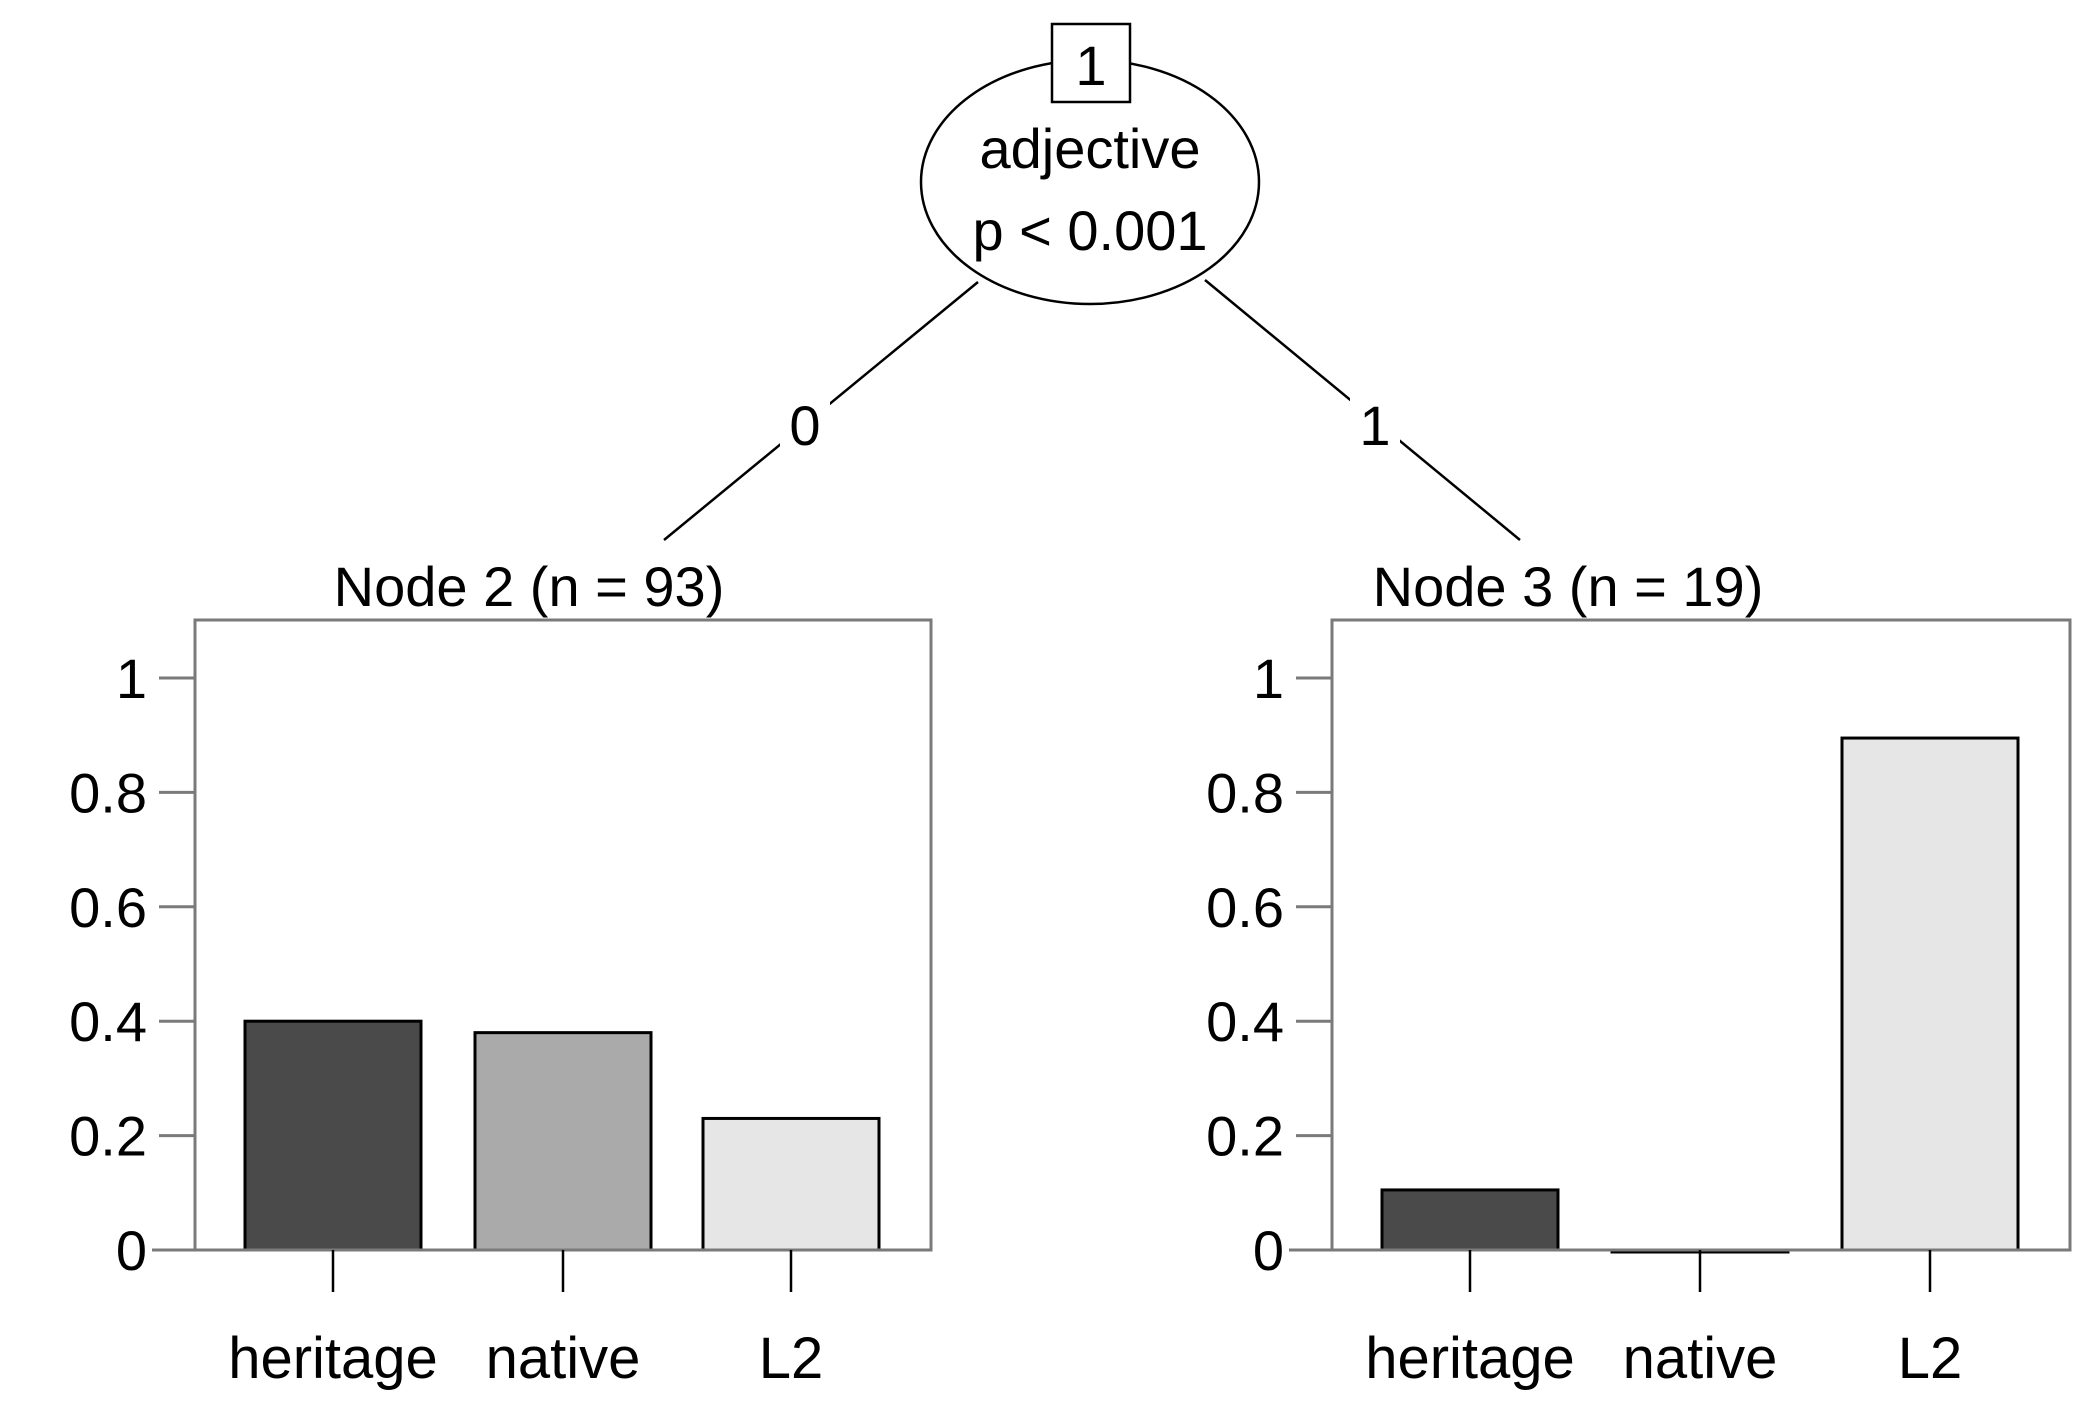 The height and width of the screenshot is (1408, 2089). I want to click on root-node-variable: adjective, so click(1089, 148).